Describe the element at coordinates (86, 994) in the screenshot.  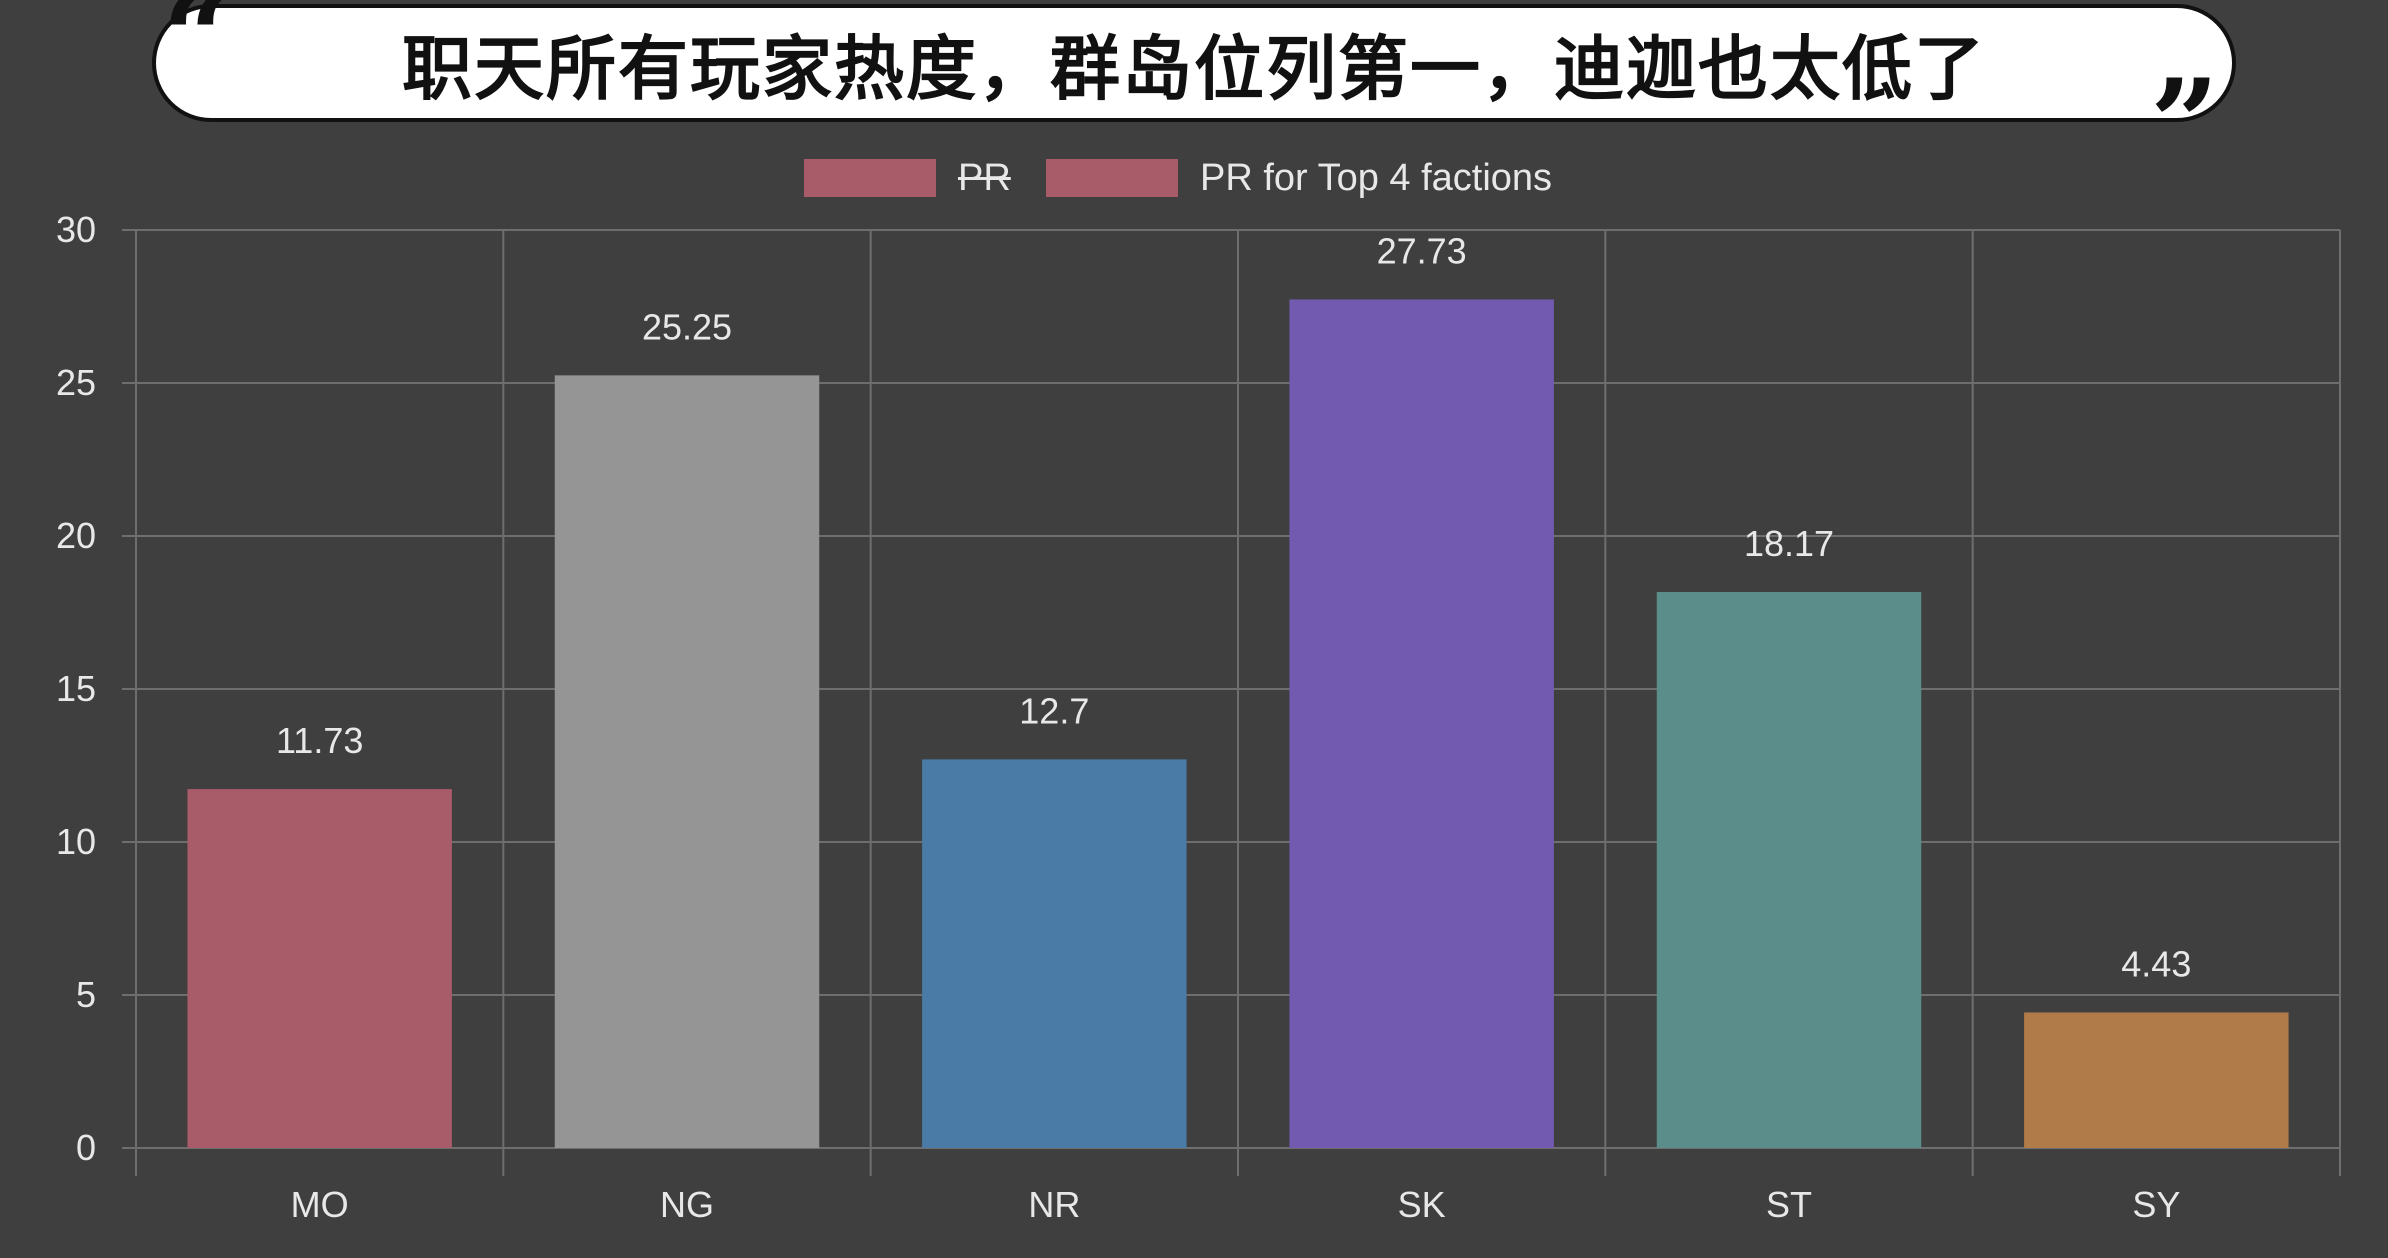
I see `y-tick-label: 5` at that location.